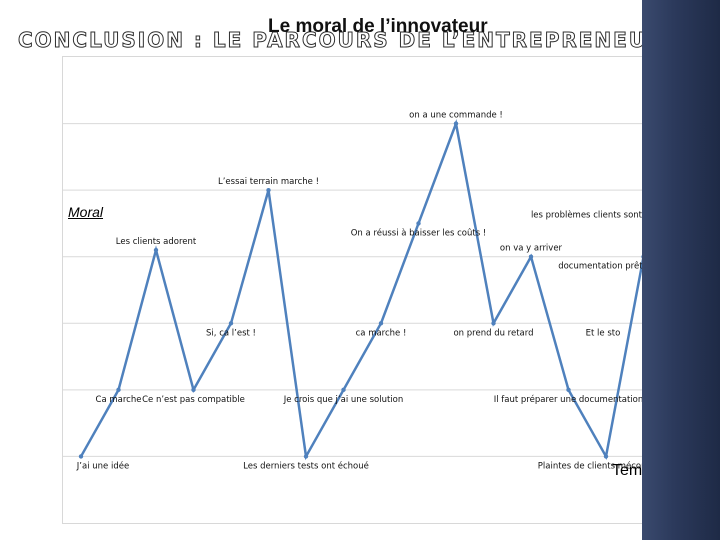  Describe the element at coordinates (531, 249) in the screenshot. I see `data-label: on va y arriver` at that location.